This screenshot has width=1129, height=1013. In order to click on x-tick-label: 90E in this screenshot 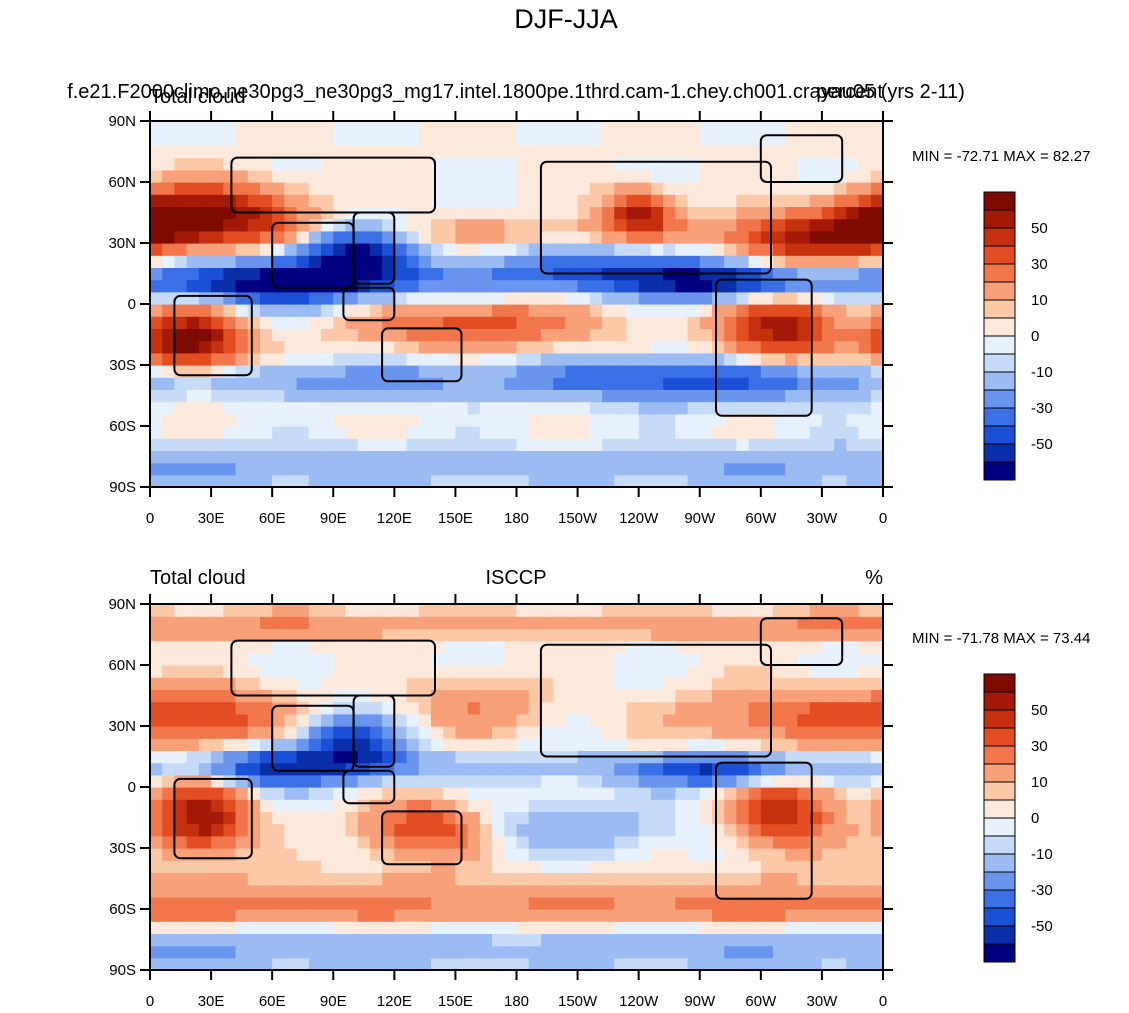, I will do `click(333, 1001)`.